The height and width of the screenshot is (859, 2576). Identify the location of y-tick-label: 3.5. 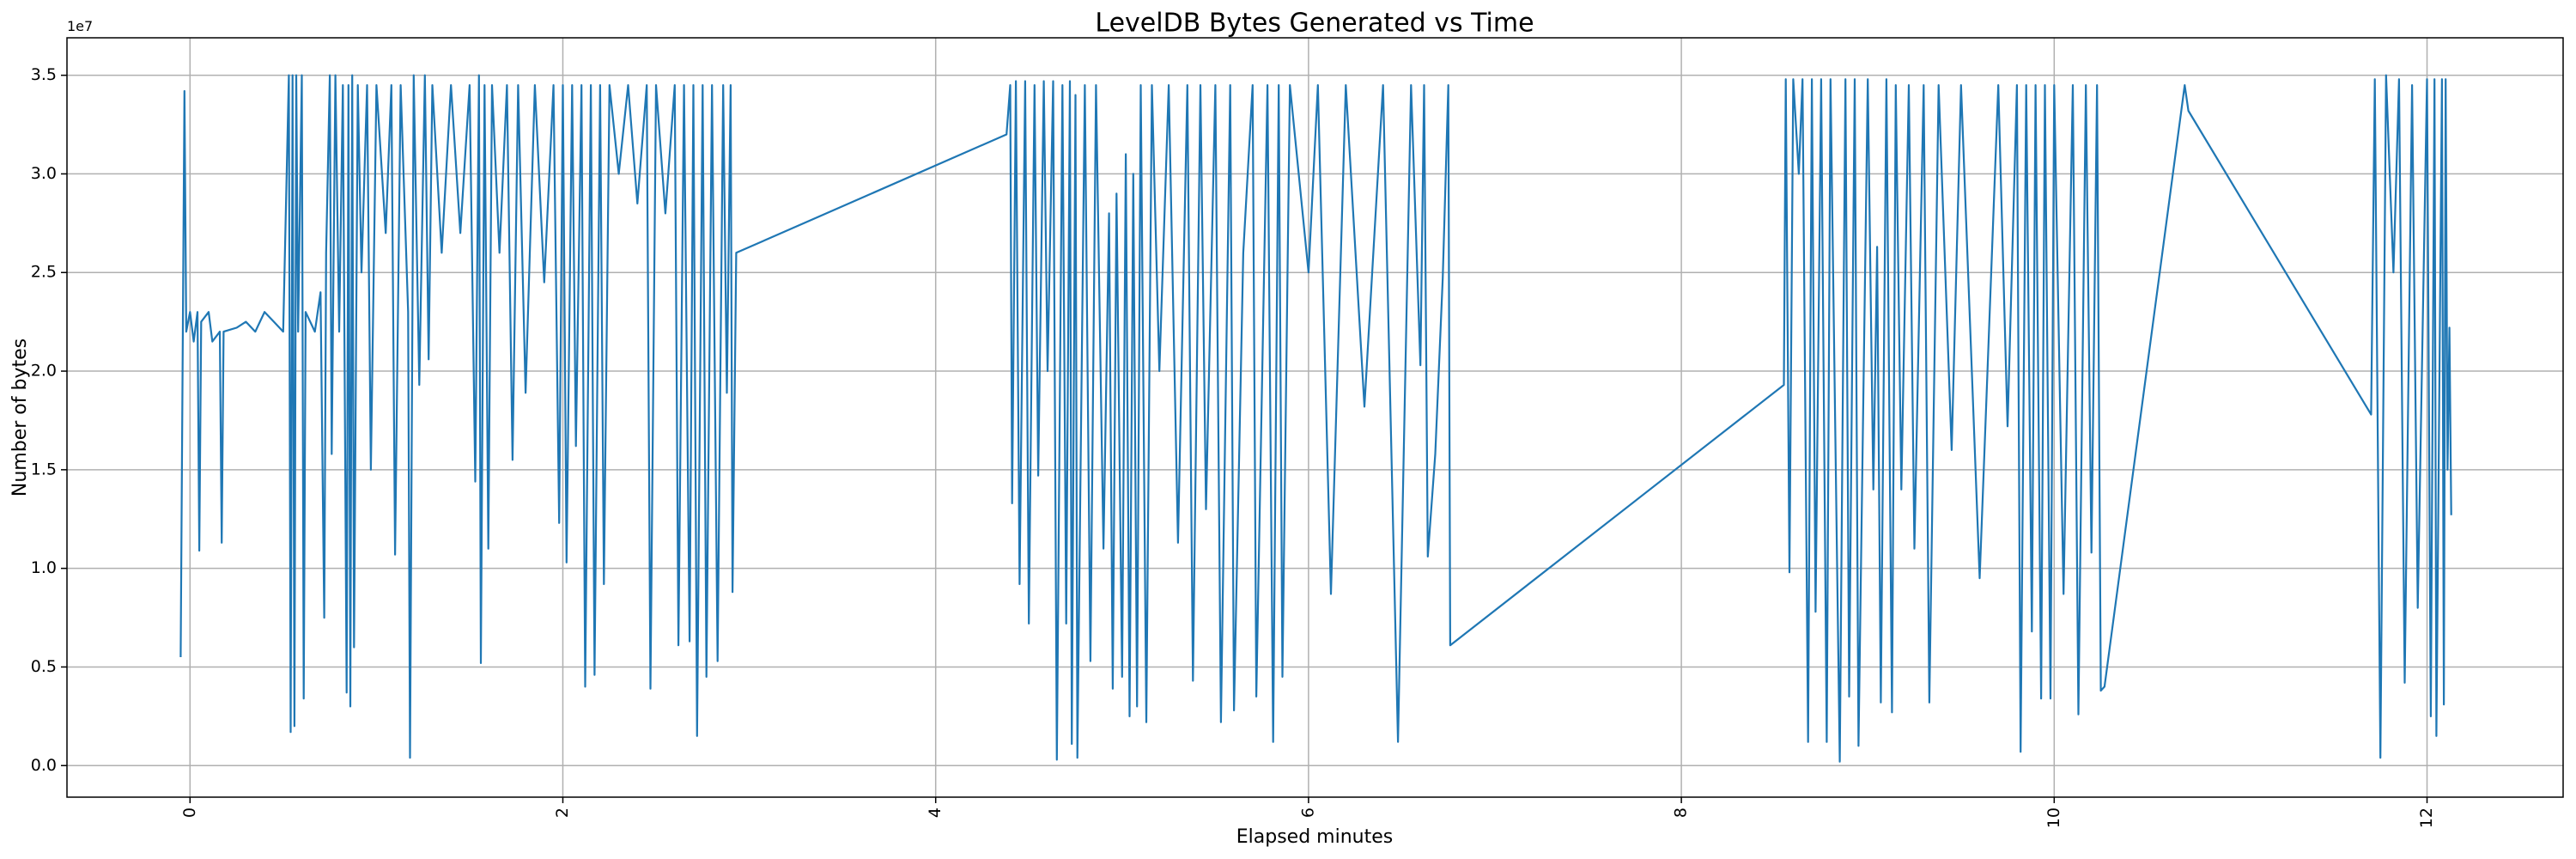
(44, 74).